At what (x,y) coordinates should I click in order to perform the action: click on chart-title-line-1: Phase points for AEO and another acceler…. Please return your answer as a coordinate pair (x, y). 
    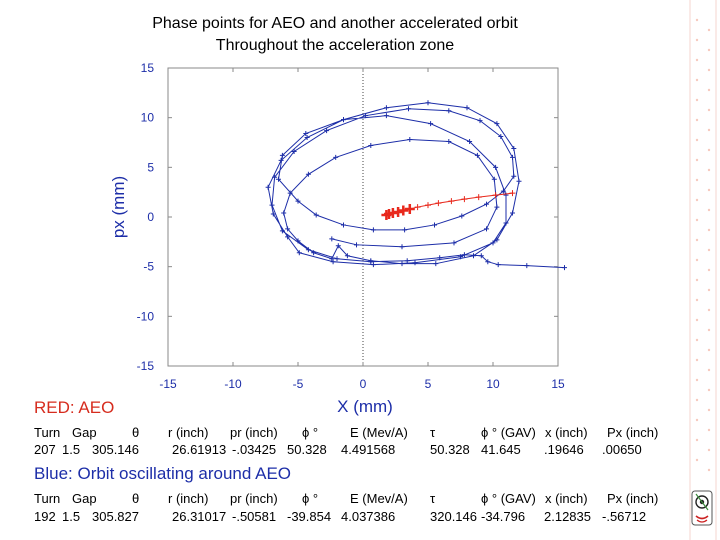
    Looking at the image, I should click on (335, 23).